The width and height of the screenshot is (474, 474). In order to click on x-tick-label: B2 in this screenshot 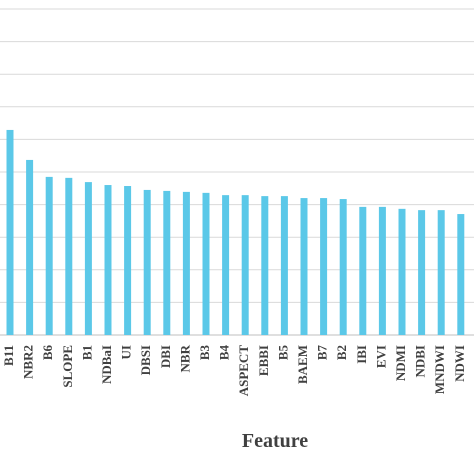, I will do `click(341, 352)`.